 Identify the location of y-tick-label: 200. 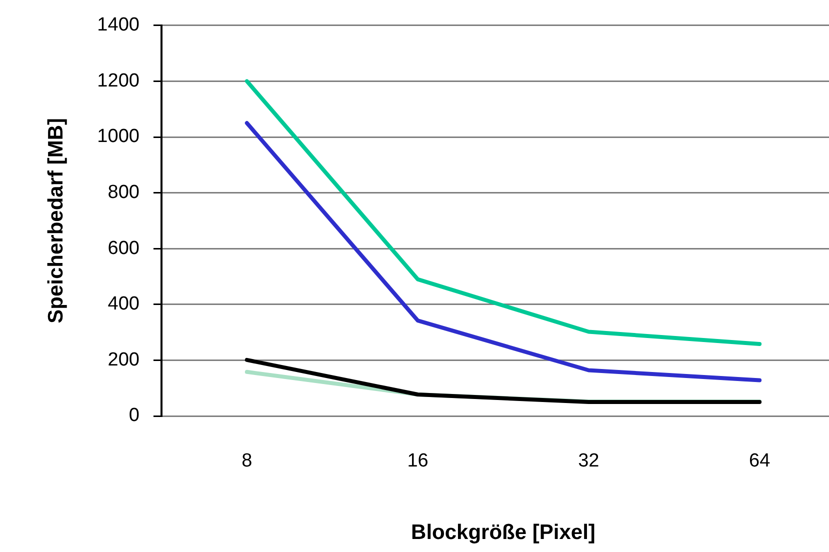
(124, 359).